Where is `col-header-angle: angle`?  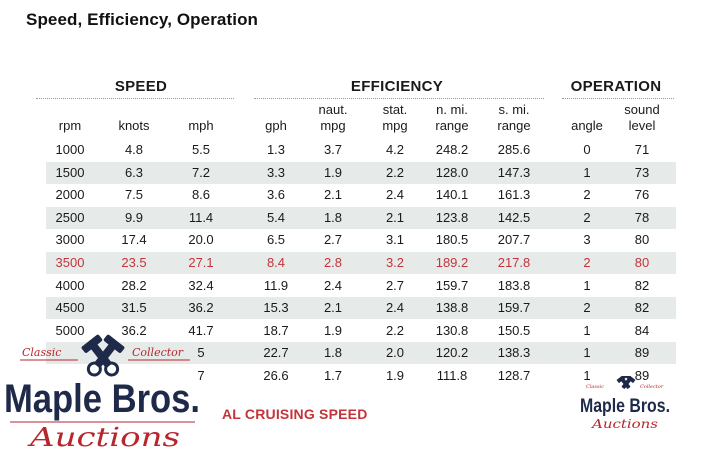 col-header-angle: angle is located at coordinates (587, 118).